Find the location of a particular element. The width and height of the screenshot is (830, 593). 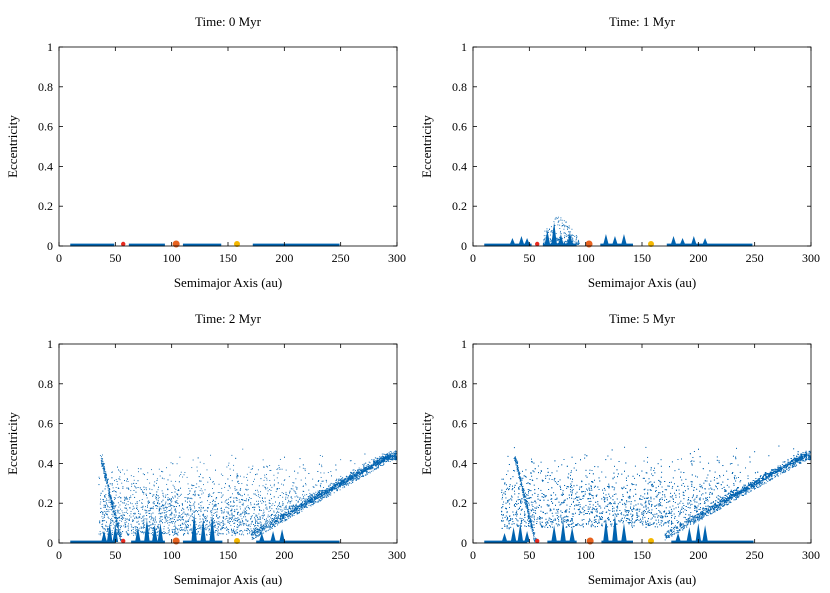

x-tick-label: 300 is located at coordinates (811, 258).